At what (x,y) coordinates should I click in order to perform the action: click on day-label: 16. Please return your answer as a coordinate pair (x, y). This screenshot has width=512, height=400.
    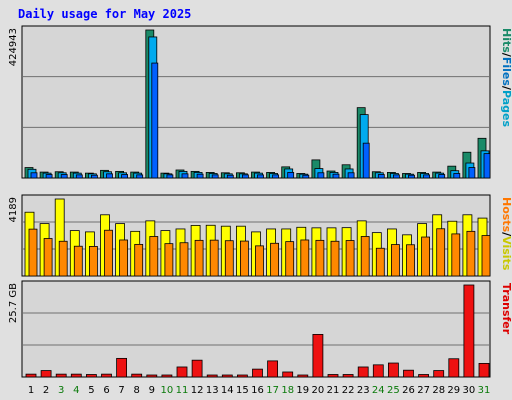
    Looking at the image, I should click on (257, 390).